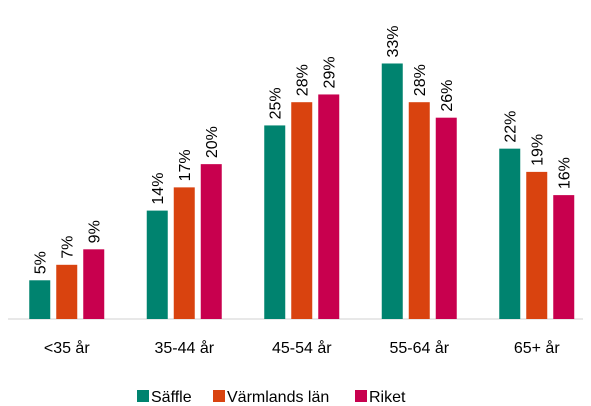 The width and height of the screenshot is (591, 406). Describe the element at coordinates (387, 397) in the screenshot. I see `legend-label: Riket` at that location.